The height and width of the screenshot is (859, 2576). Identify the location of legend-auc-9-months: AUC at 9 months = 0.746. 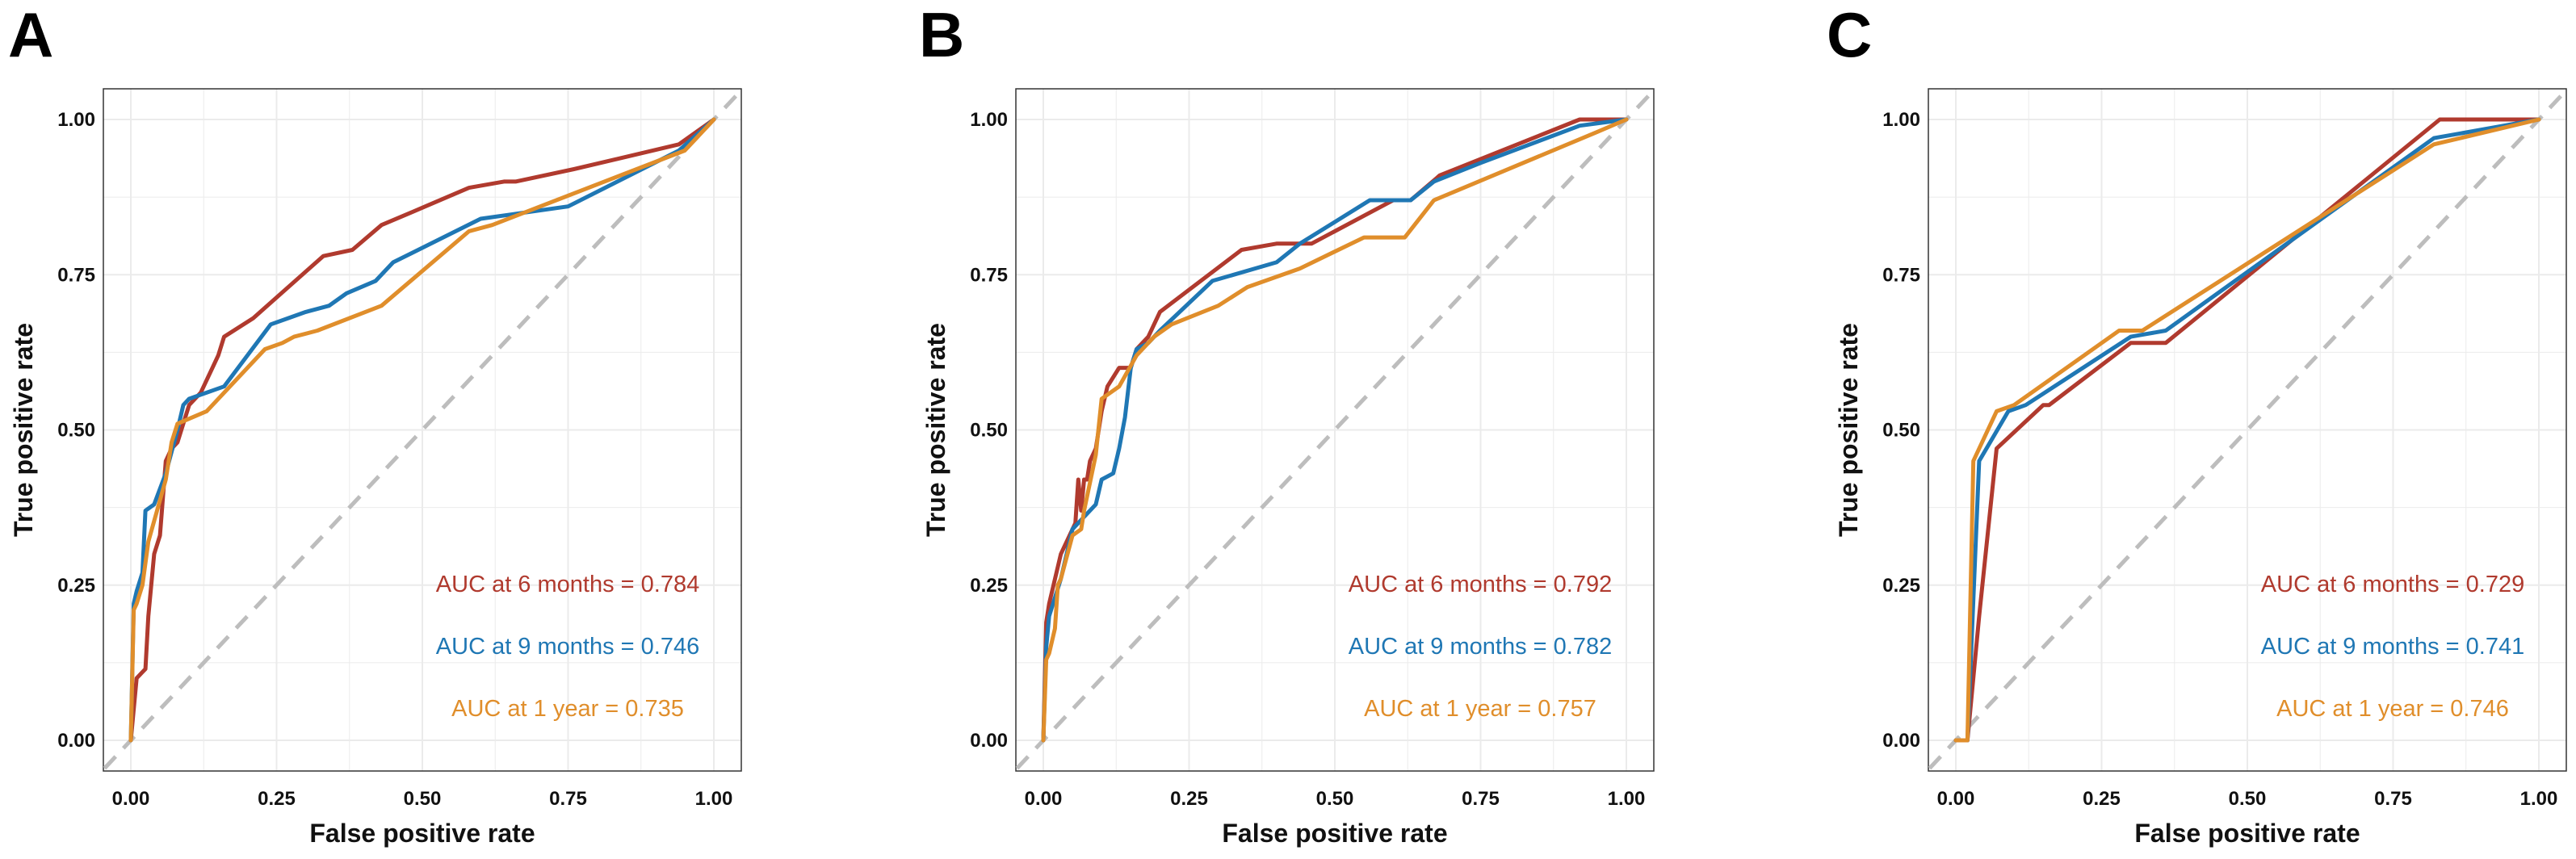
(567, 647).